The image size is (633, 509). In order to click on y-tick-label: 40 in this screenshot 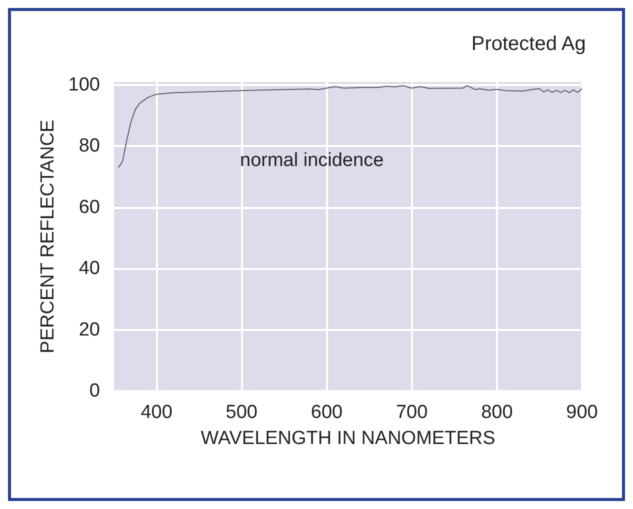, I will do `click(89, 269)`.